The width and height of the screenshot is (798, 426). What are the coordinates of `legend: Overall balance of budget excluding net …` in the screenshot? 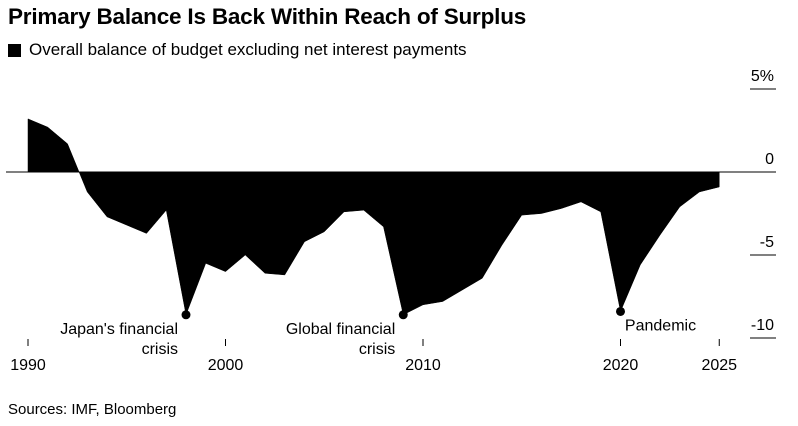 It's located at (237, 50).